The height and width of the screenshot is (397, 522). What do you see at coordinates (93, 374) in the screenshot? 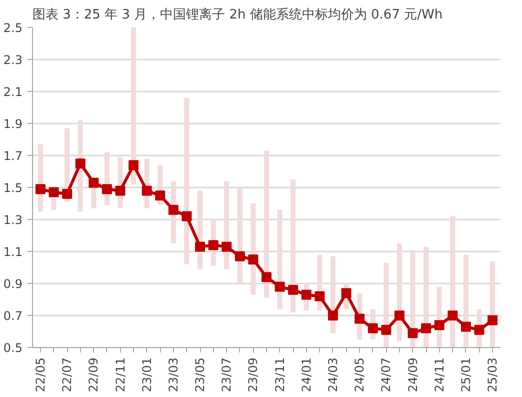
I see `x-tick-label: 22/09` at bounding box center [93, 374].